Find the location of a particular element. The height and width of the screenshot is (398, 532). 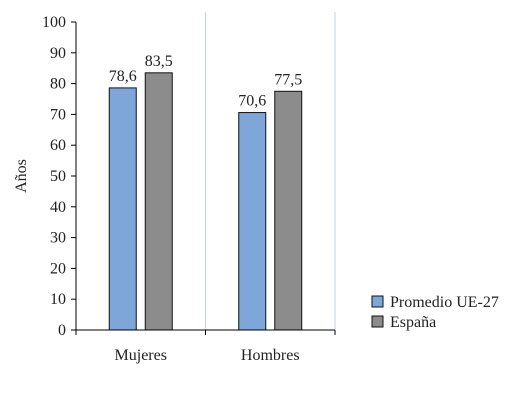

y-tick-label: 0 is located at coordinates (62, 330).